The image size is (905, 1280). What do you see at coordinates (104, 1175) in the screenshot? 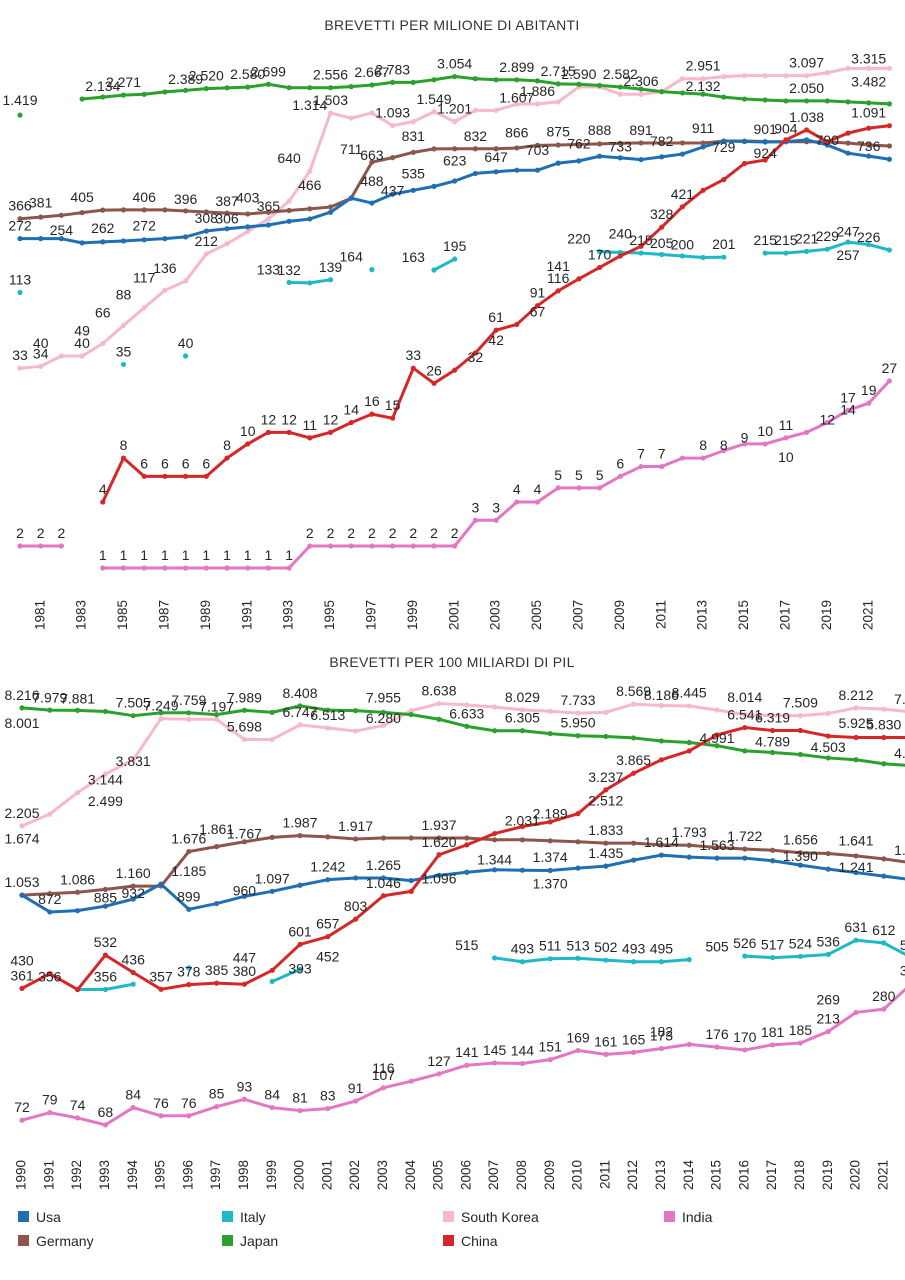
I see `x-tick-label: 1993` at bounding box center [104, 1175].